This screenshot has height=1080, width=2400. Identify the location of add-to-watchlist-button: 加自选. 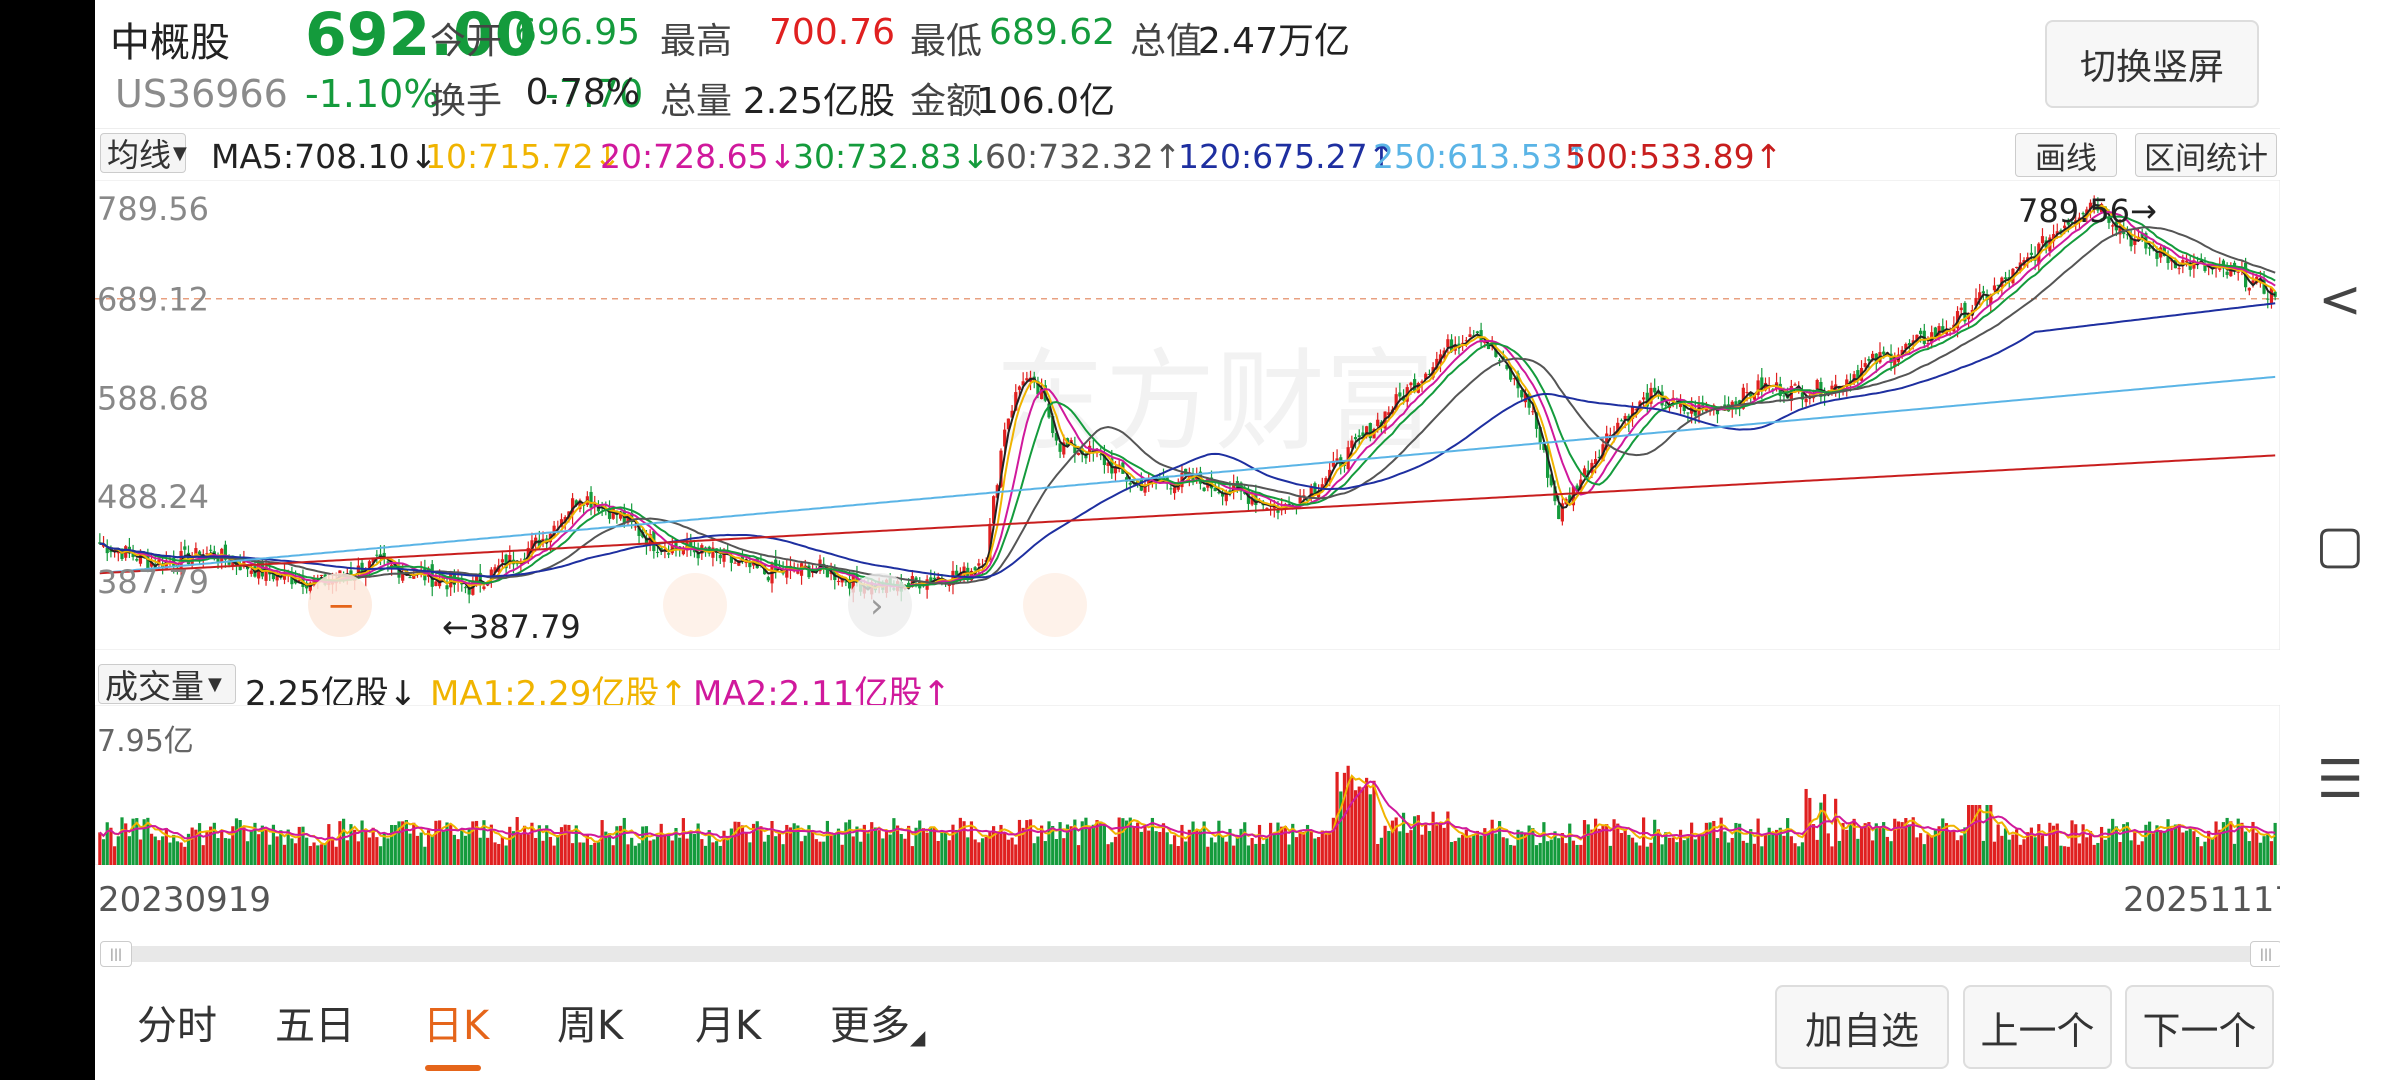
(1862, 1027).